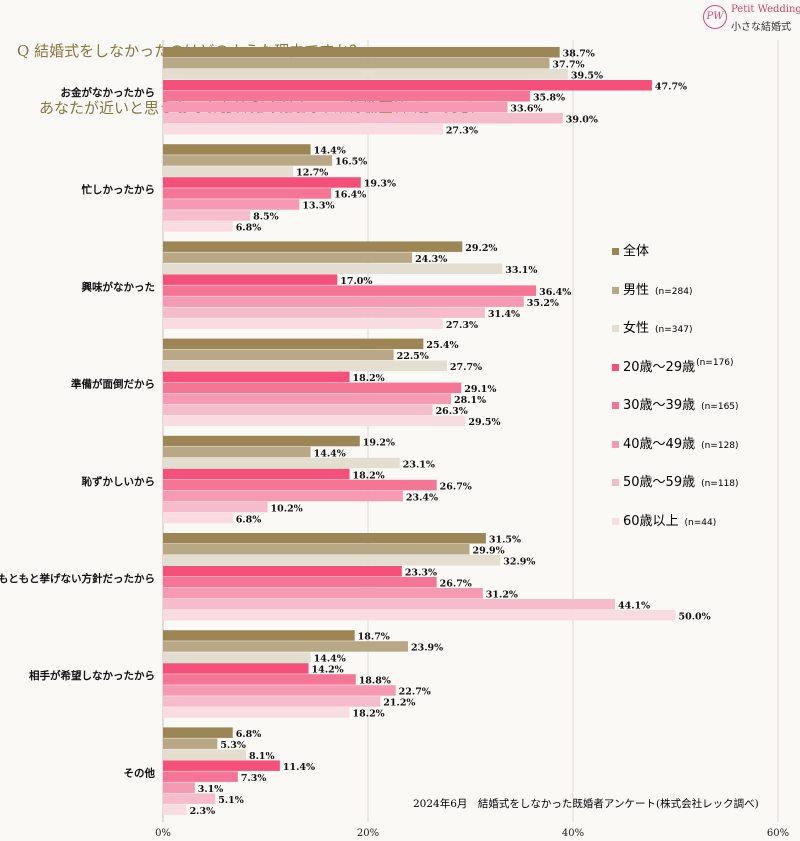 This screenshot has width=800, height=841. Describe the element at coordinates (555, 292) in the screenshot. I see `data-label: 36.4%` at that location.